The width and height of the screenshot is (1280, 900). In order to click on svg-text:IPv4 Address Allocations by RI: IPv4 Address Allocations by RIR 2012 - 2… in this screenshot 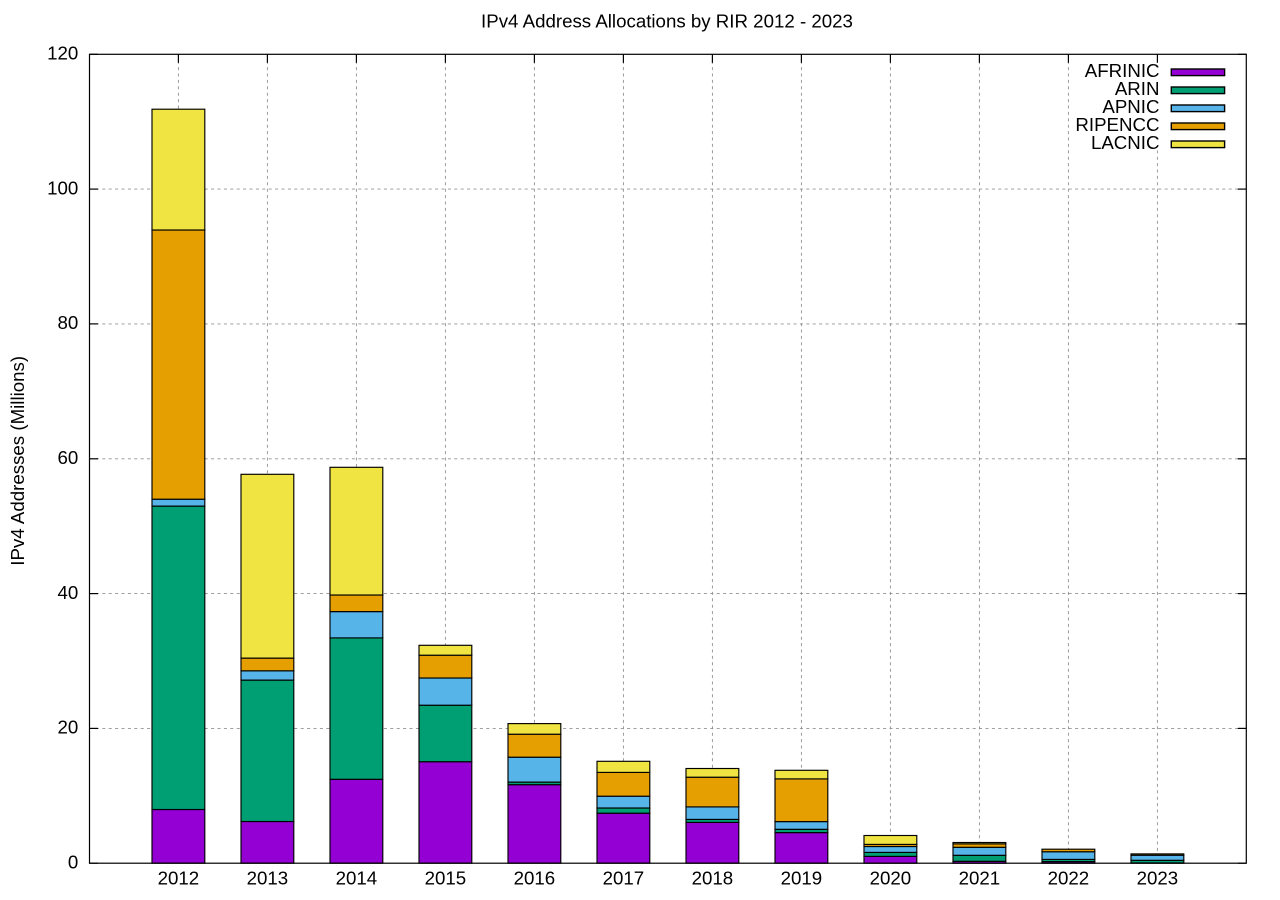, I will do `click(667, 20)`.